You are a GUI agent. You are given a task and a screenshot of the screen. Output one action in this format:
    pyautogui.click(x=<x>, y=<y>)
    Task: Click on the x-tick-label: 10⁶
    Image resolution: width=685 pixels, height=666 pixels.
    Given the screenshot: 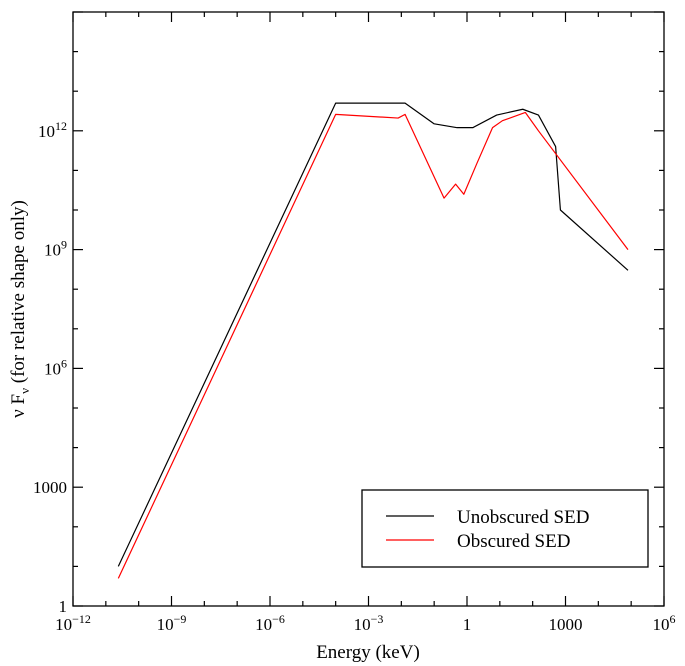 What is the action you would take?
    pyautogui.click(x=664, y=623)
    